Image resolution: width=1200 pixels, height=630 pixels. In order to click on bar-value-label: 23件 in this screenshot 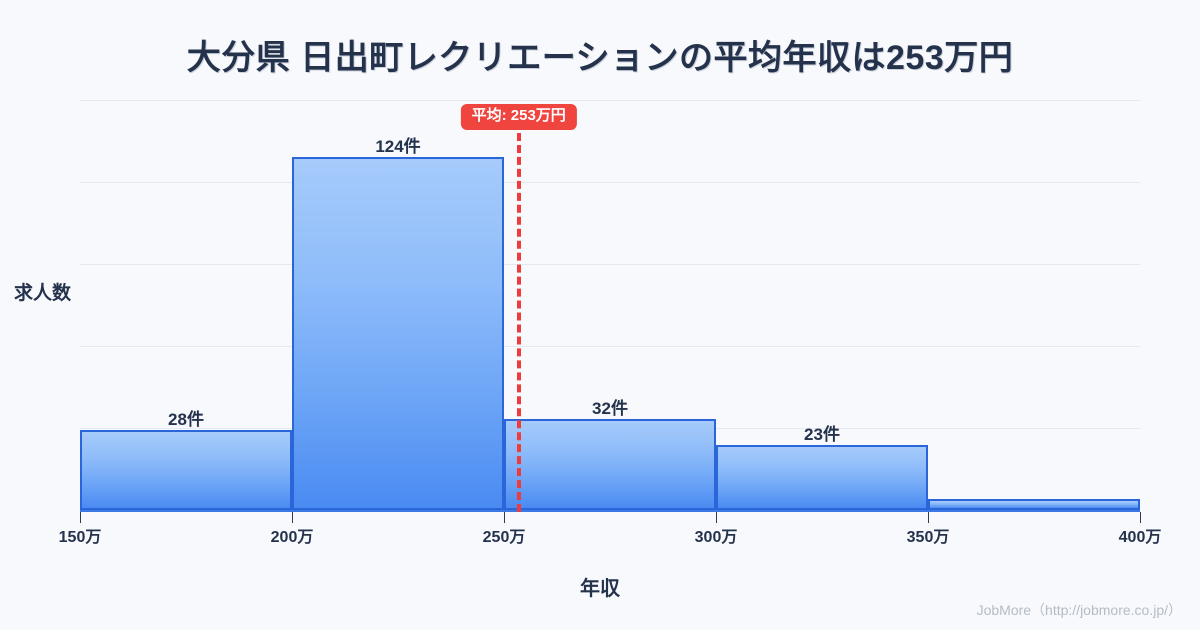, I will do `click(822, 434)`.